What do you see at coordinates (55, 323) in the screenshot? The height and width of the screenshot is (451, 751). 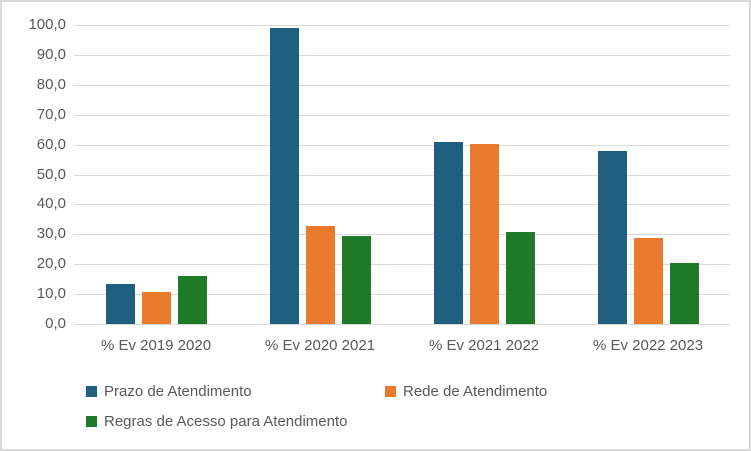 I see `y-tick-label: 0,0` at bounding box center [55, 323].